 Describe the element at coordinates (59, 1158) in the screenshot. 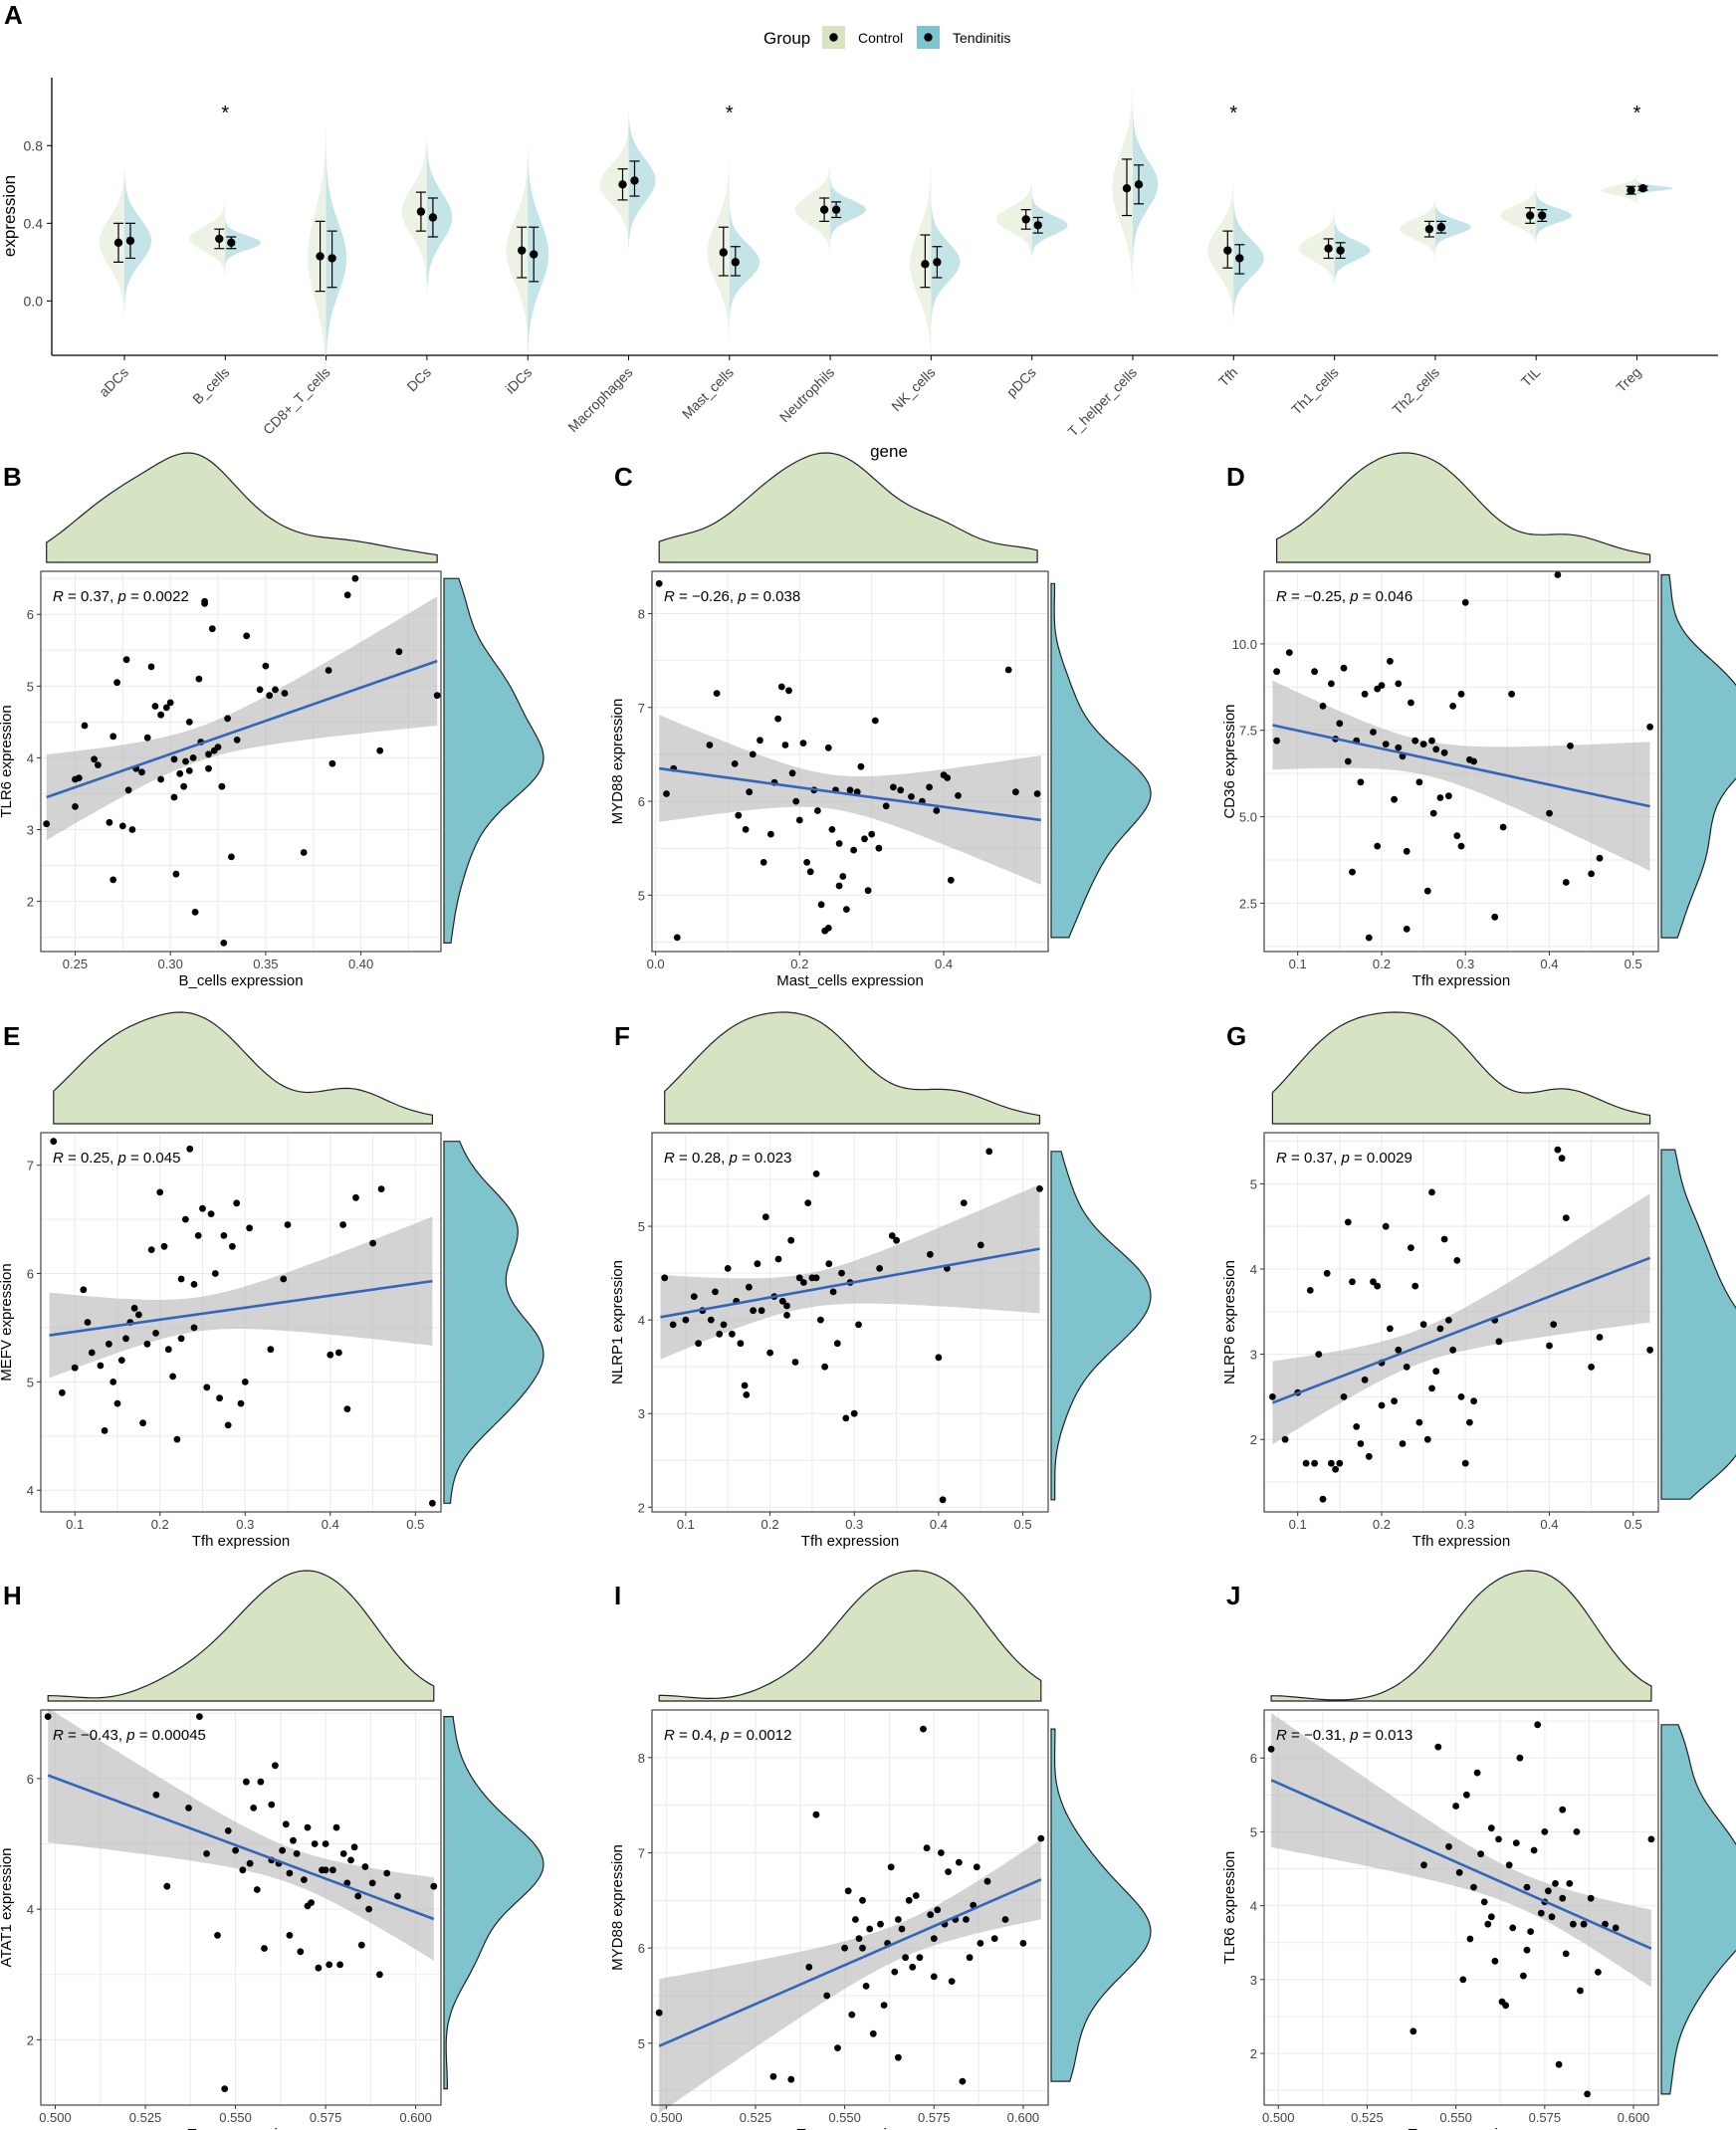

I see `annotation-part: R` at that location.